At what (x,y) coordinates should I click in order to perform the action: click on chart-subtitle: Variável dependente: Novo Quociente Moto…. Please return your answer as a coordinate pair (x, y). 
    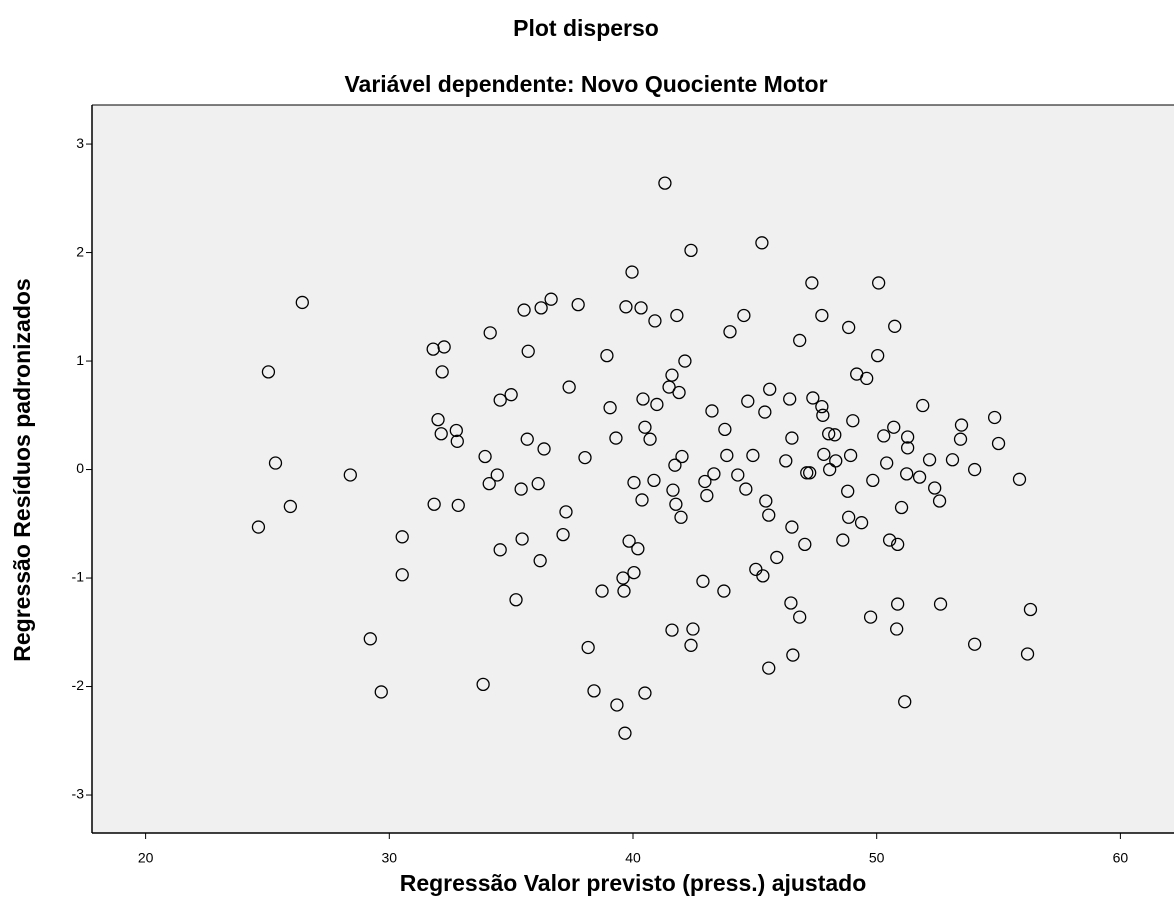
    Looking at the image, I should click on (585, 84).